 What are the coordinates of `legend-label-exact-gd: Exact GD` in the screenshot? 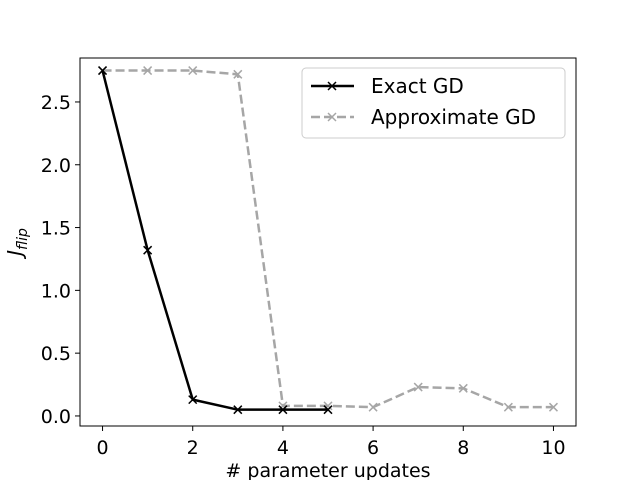 It's located at (417, 86).